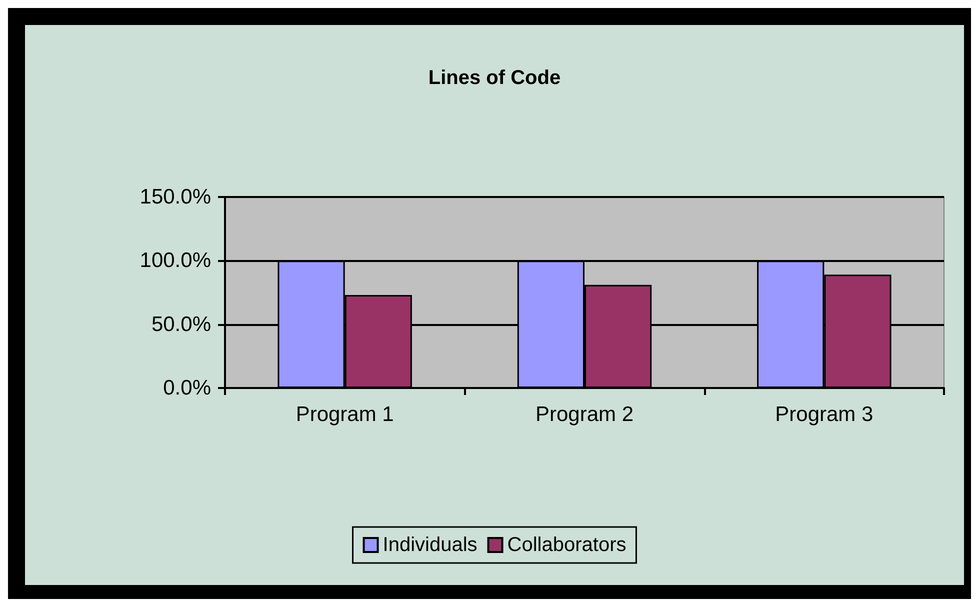  What do you see at coordinates (175, 197) in the screenshot?
I see `y-tick-label: 150.0%` at bounding box center [175, 197].